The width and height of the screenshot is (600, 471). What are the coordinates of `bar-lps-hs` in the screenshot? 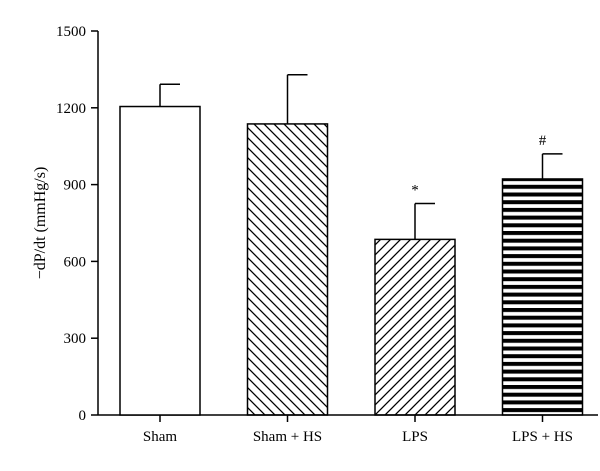 It's located at (542, 297).